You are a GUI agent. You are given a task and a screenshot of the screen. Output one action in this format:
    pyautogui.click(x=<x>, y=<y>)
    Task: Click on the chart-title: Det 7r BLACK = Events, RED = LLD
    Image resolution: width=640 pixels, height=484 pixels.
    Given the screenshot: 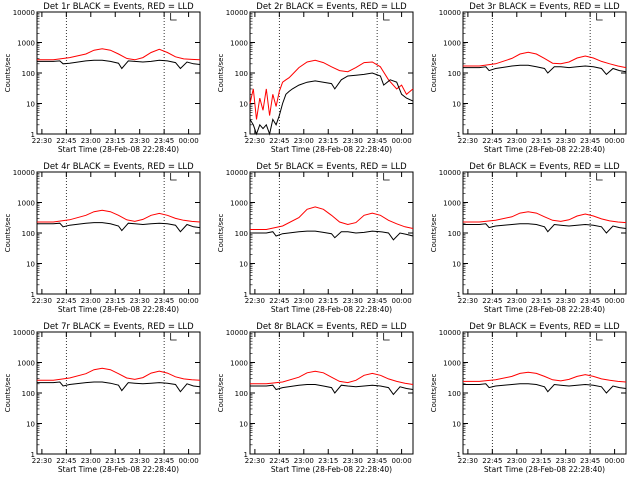 What is the action you would take?
    pyautogui.click(x=118, y=327)
    